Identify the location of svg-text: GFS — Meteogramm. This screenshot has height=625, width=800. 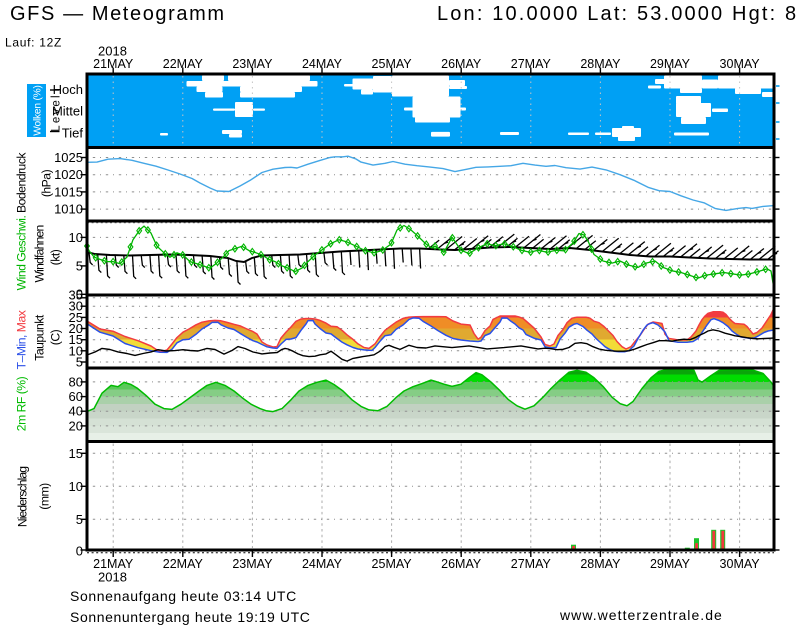
(118, 14).